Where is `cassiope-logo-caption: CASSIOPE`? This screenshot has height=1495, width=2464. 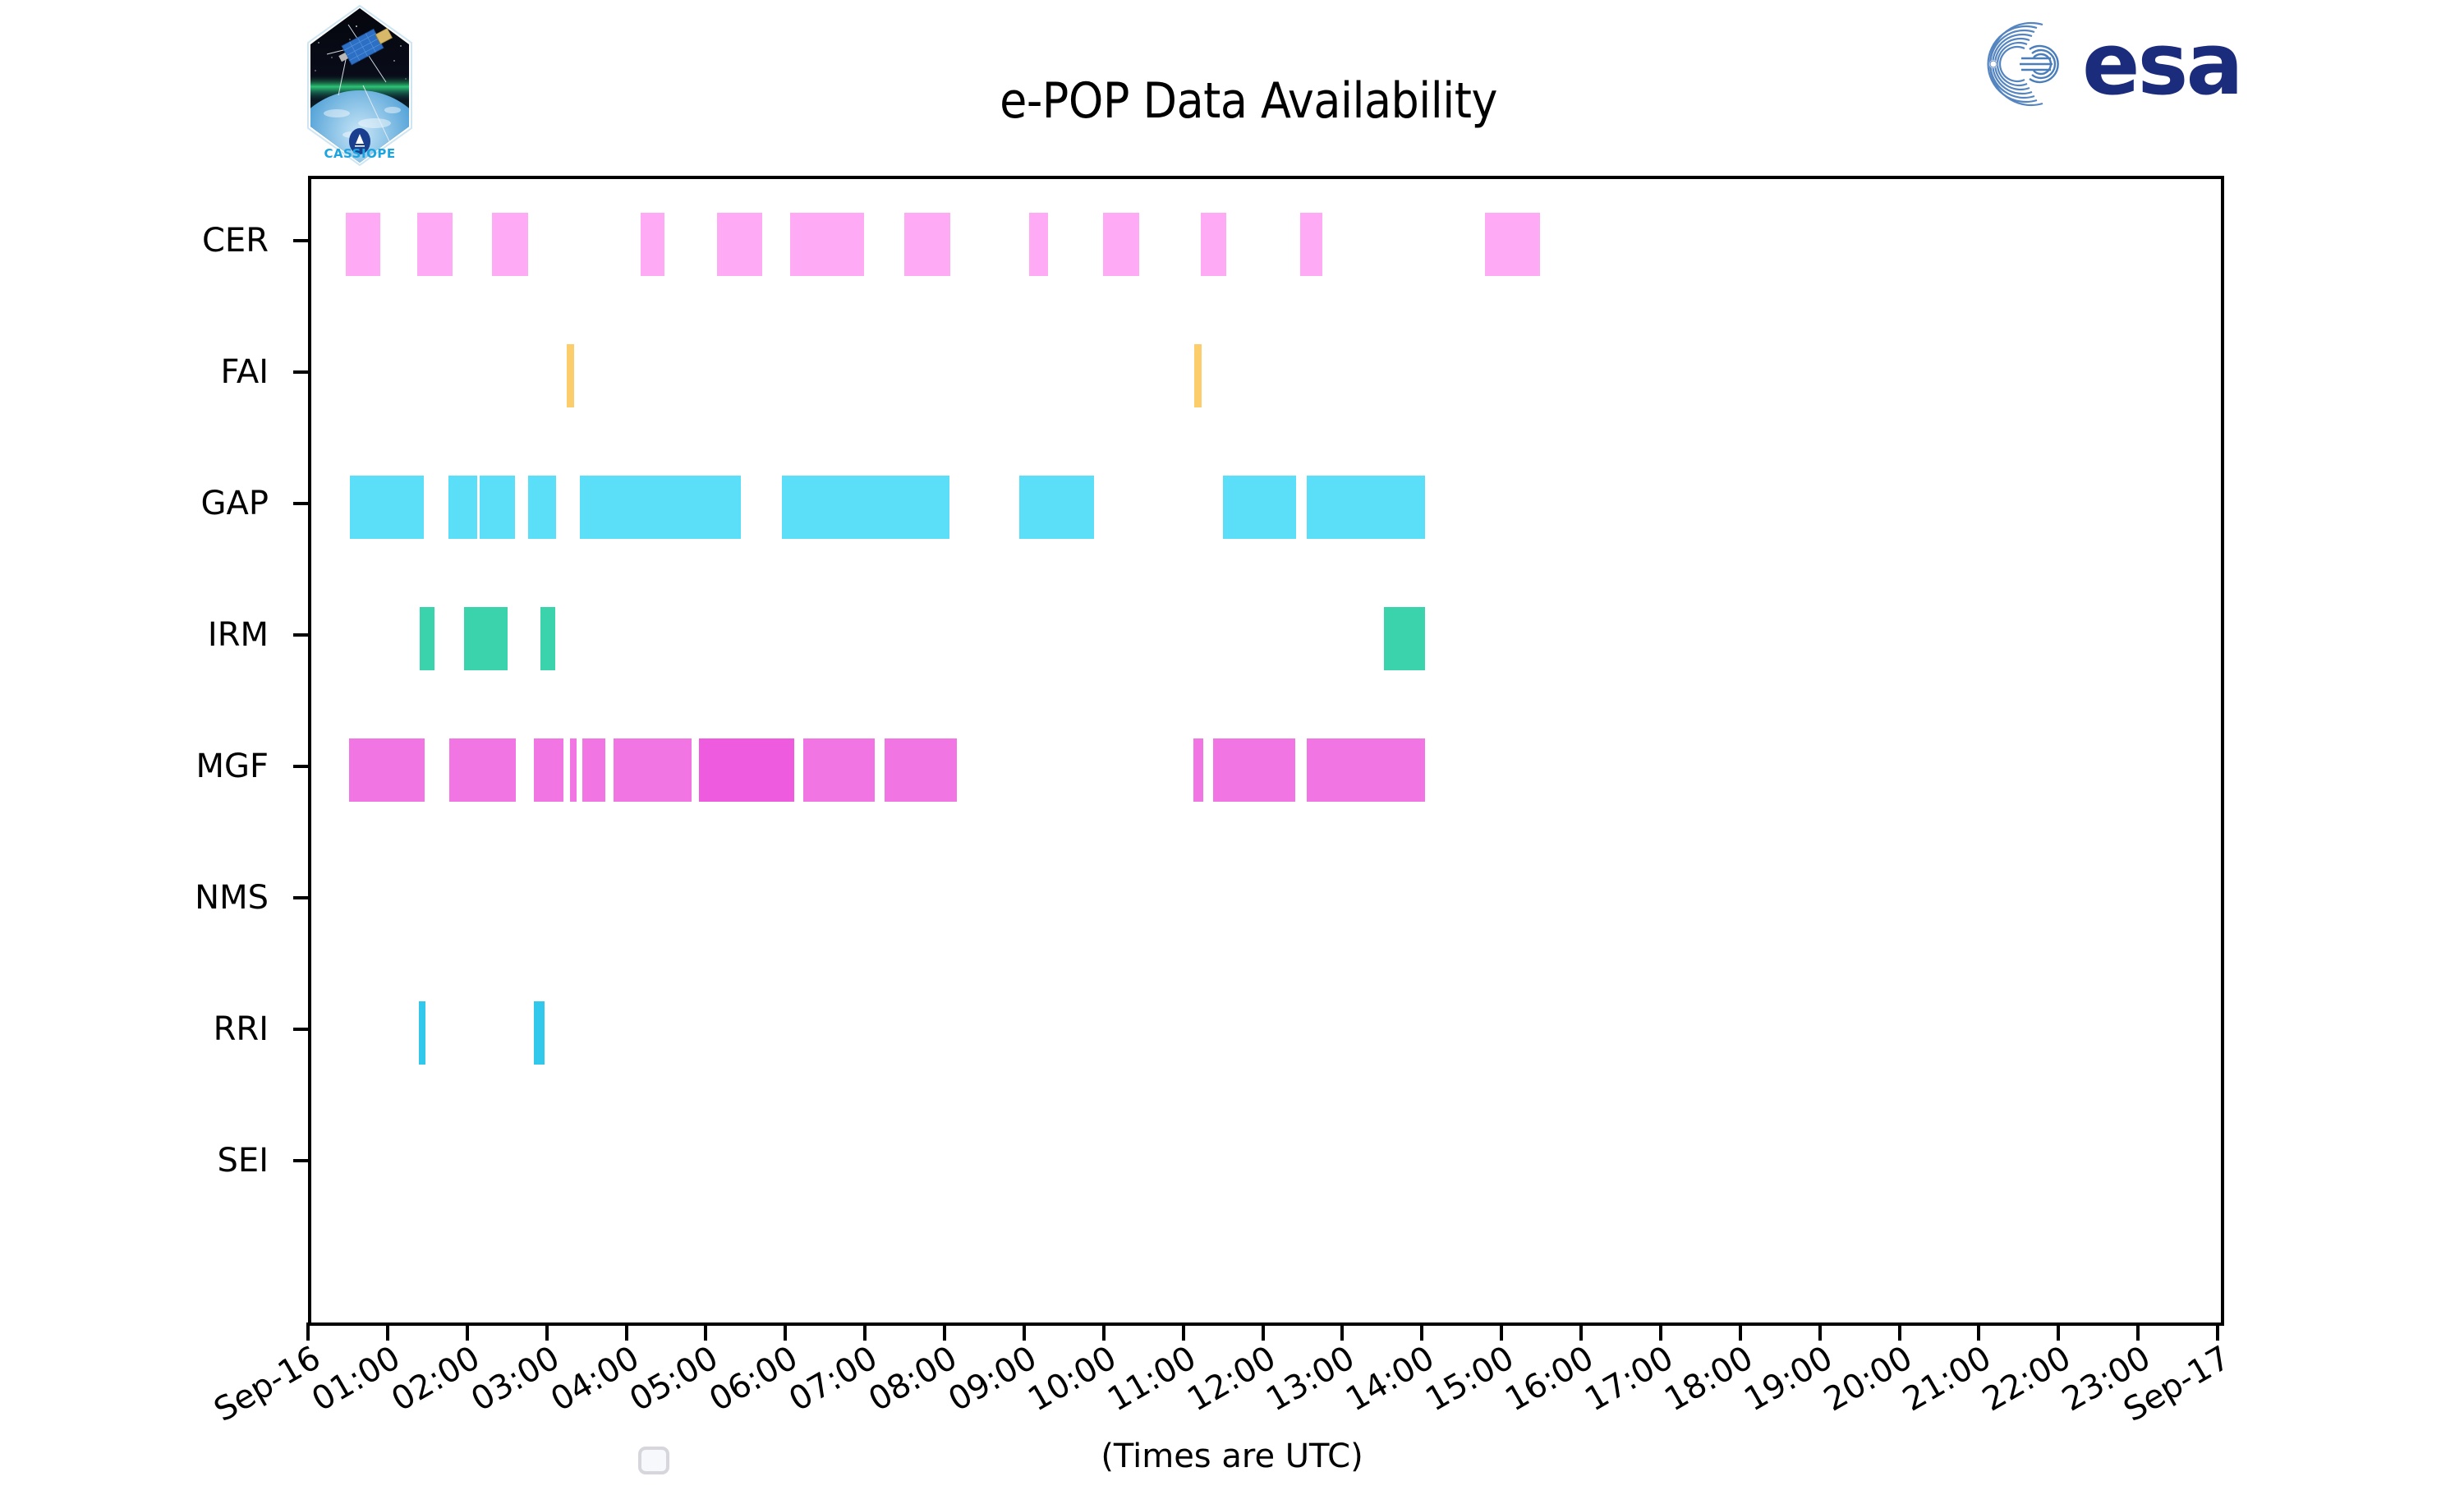 cassiope-logo-caption: CASSIOPE is located at coordinates (359, 153).